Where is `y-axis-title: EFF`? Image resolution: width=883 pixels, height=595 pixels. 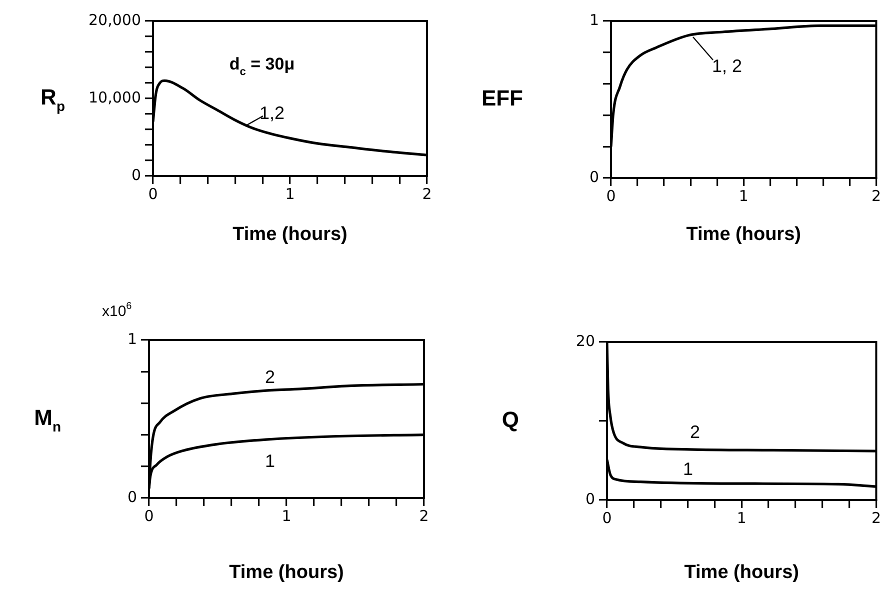 y-axis-title: EFF is located at coordinates (502, 98).